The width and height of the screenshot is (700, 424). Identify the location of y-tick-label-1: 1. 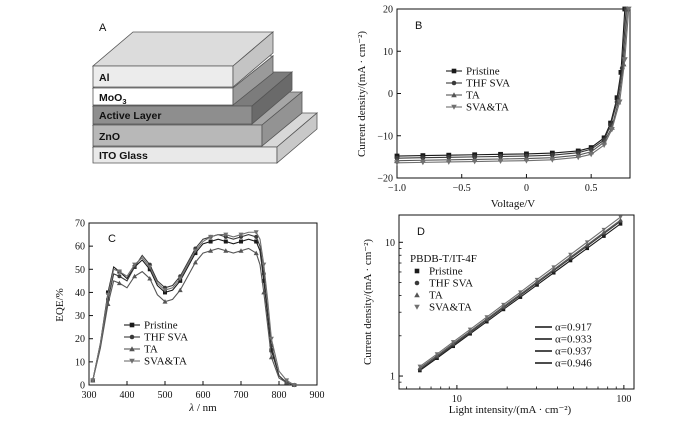
(392, 377).